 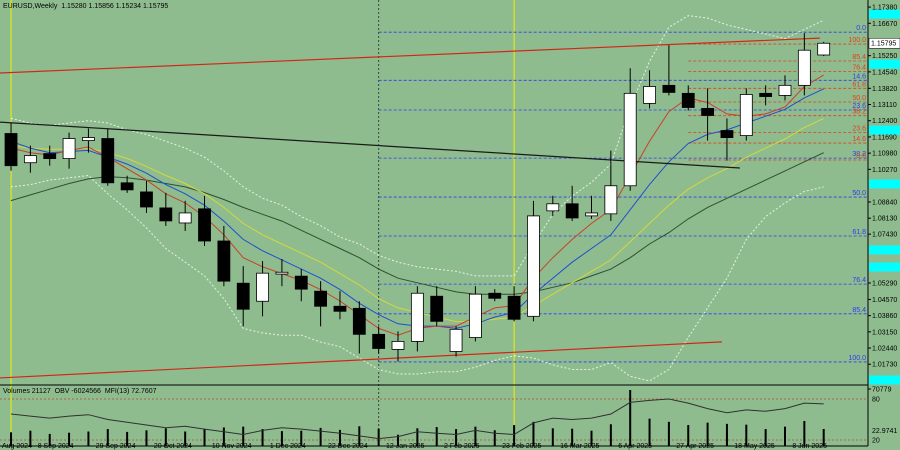 I want to click on y-tick-label: 1.02440, so click(x=884, y=349).